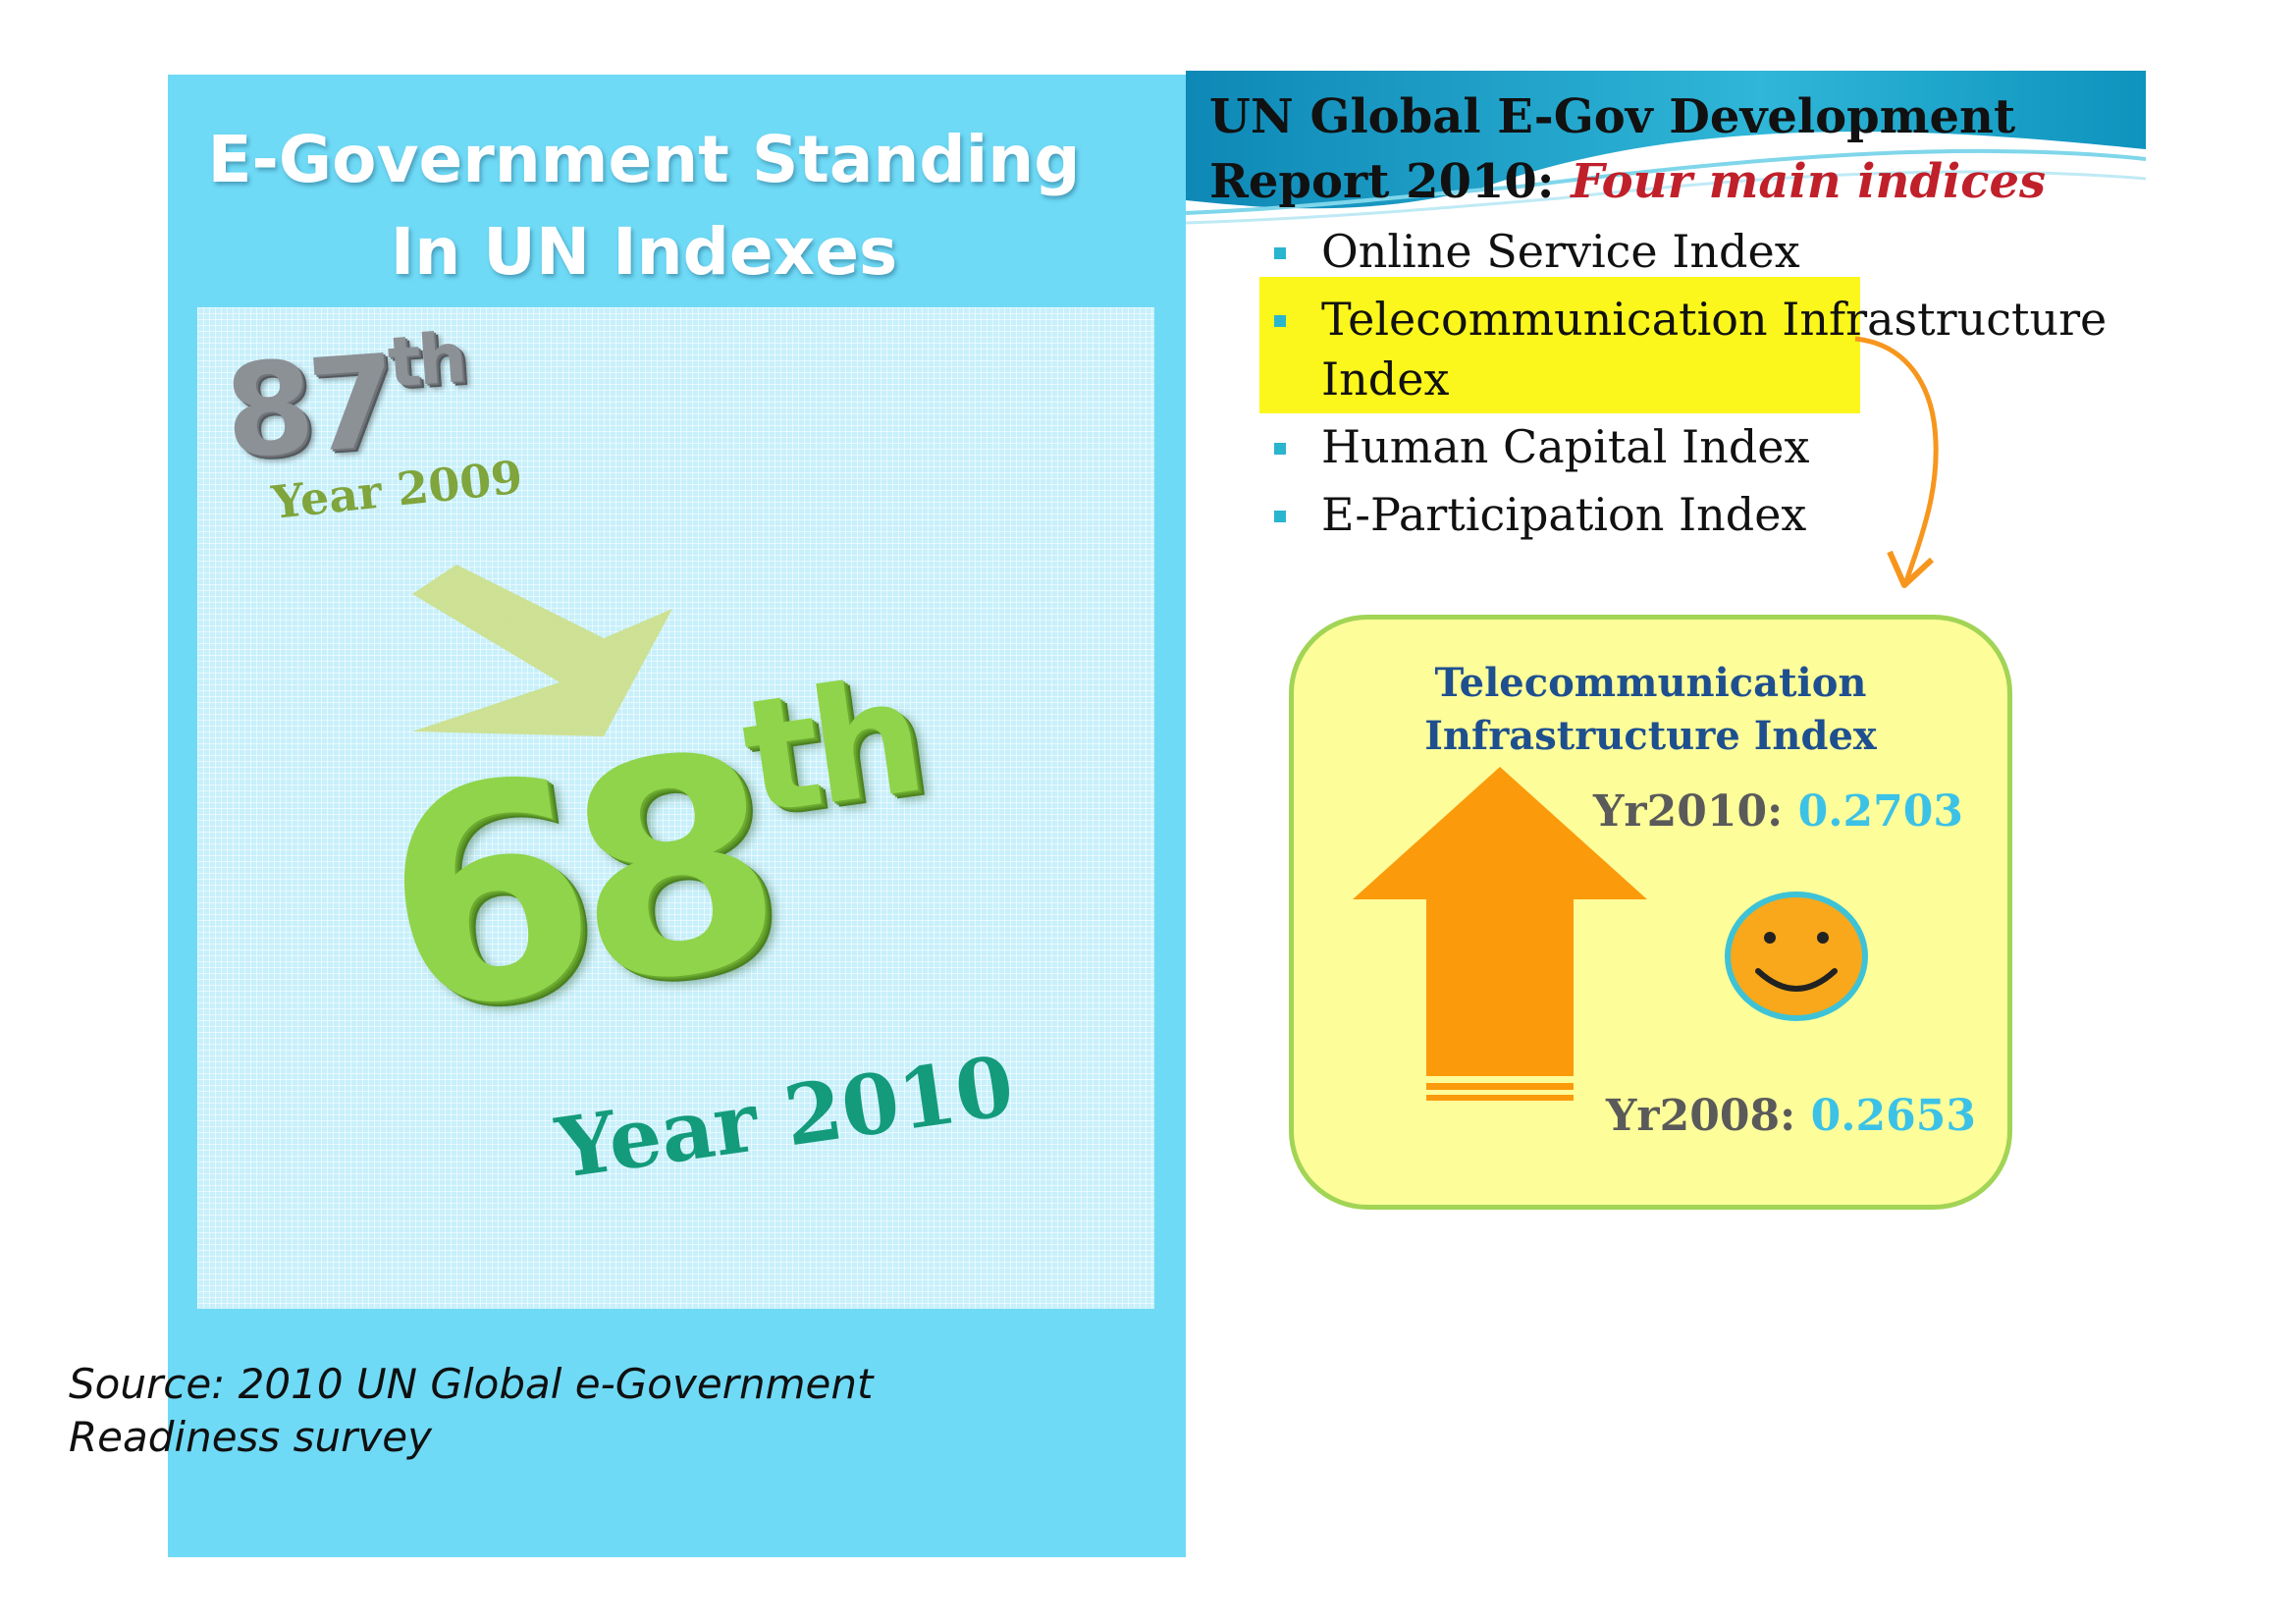  I want to click on rank-2010: 68th, so click(657, 862).